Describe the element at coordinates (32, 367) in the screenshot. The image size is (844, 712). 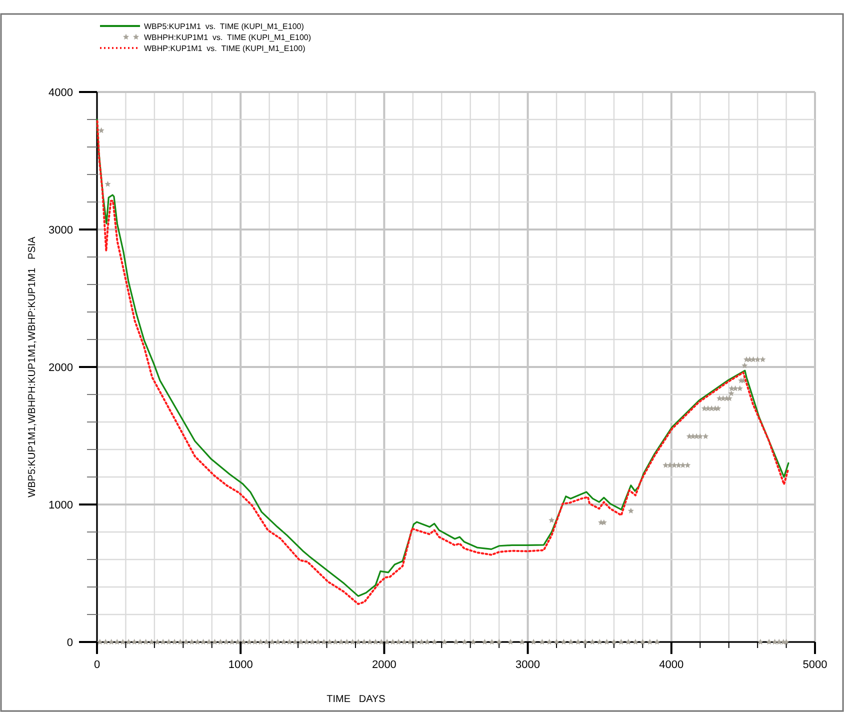
I see `y-axis-title: WBP5:KUP1M1,WBHPH:KUP1M1,WBHP:KUP1M1 PSIA` at that location.